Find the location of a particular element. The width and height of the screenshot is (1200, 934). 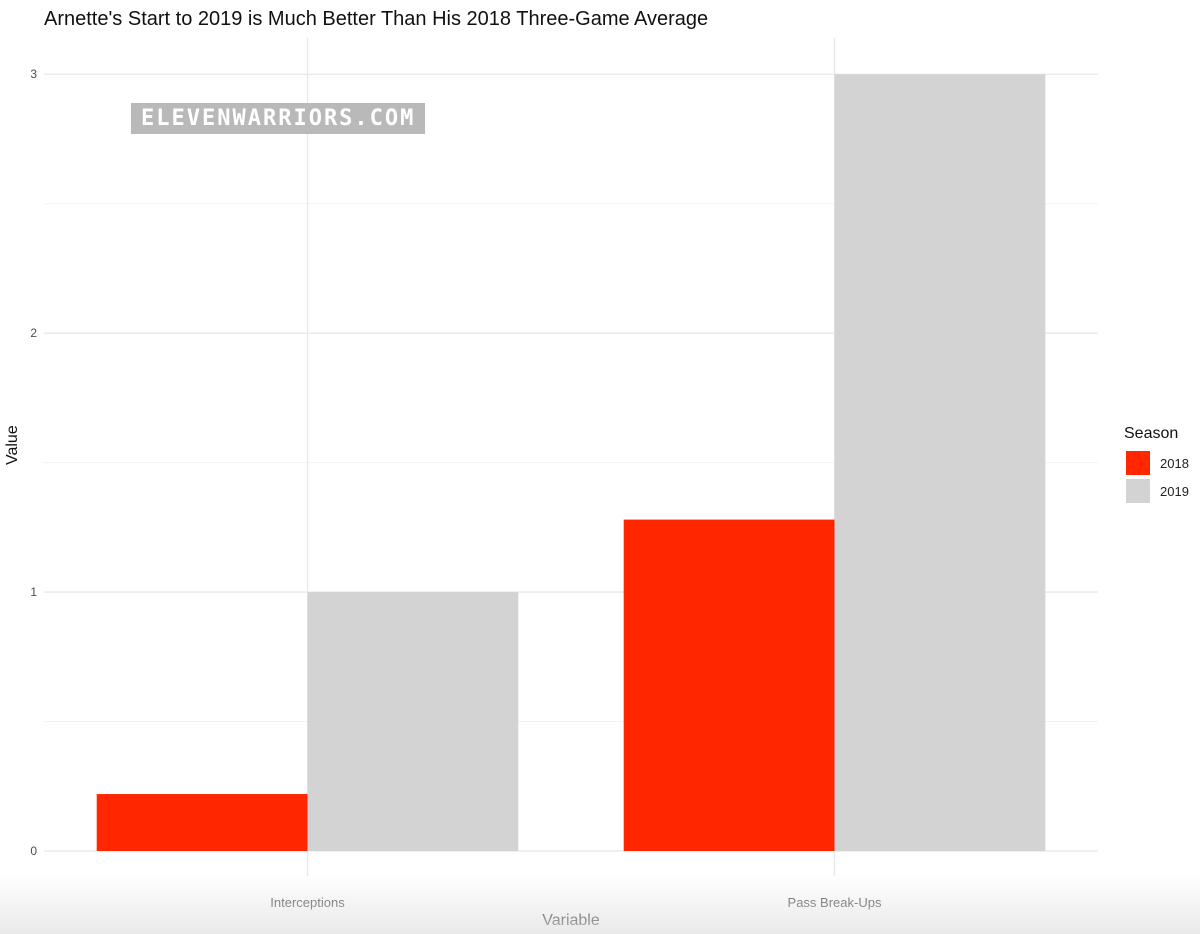

bar-2018-pass-break-ups is located at coordinates (729, 685).